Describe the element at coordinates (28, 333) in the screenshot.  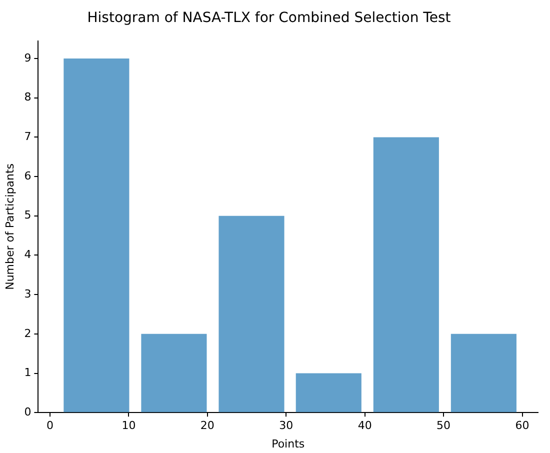
I see `y-tick-label: 2` at that location.